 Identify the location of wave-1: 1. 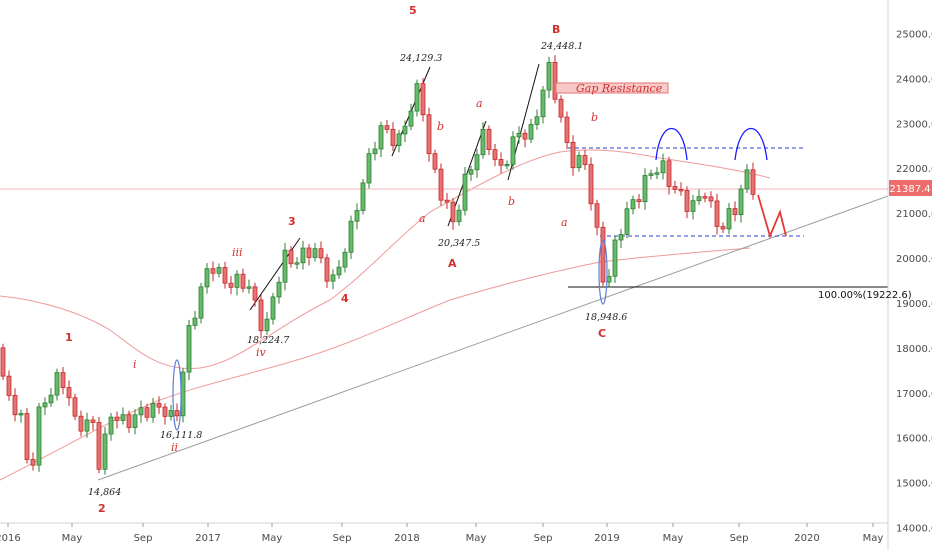
(69, 337).